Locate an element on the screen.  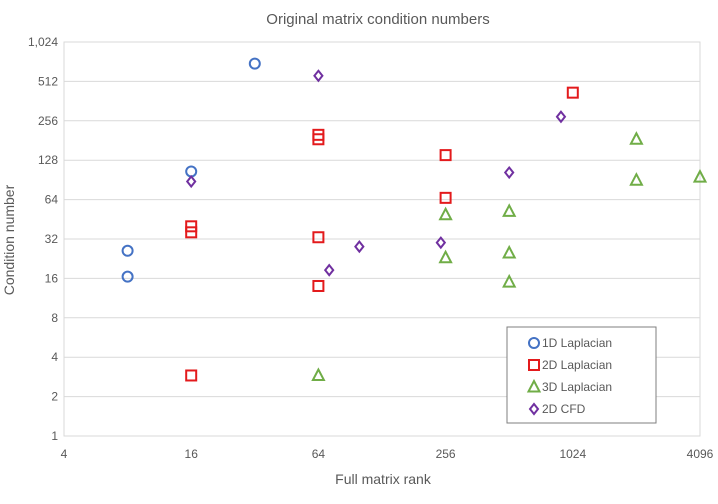
y-tick-label: 128 is located at coordinates (48, 160).